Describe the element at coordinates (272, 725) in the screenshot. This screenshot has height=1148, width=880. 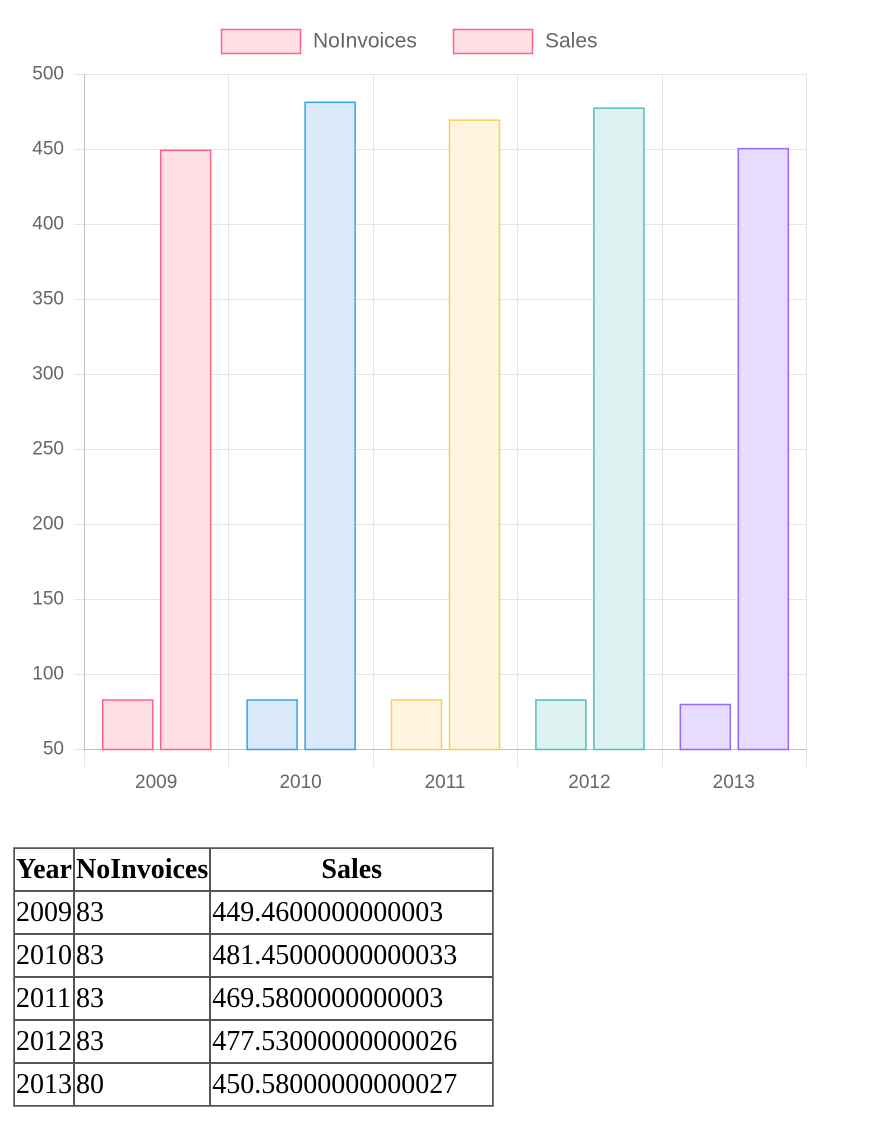
I see `bar-noinvoices-2010` at that location.